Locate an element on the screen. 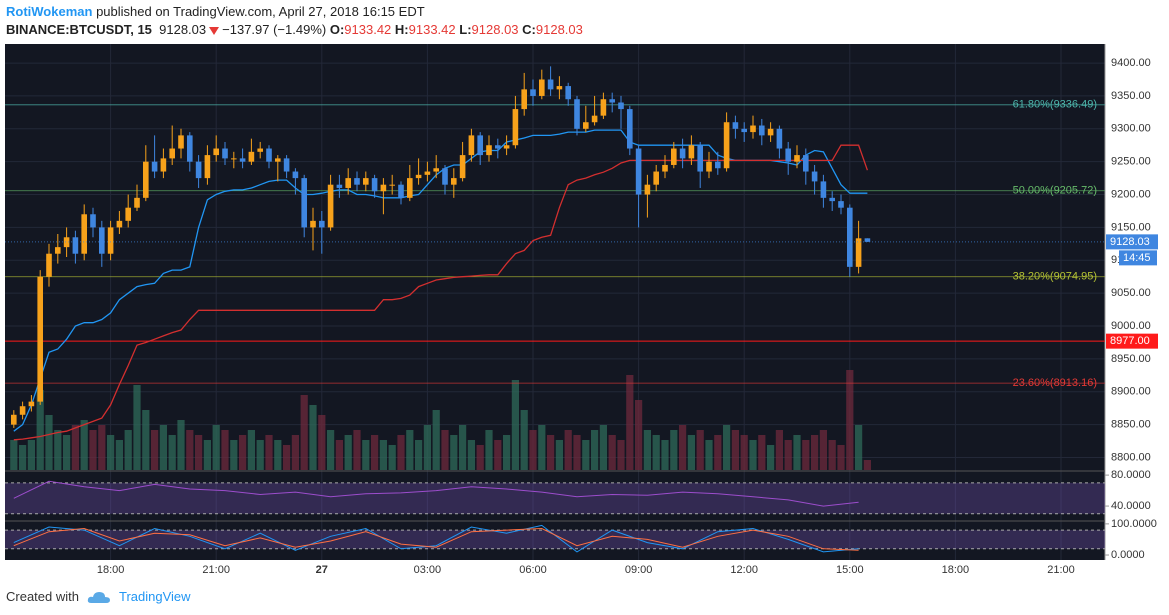  y-tick-label: 9300.00 is located at coordinates (1131, 129).